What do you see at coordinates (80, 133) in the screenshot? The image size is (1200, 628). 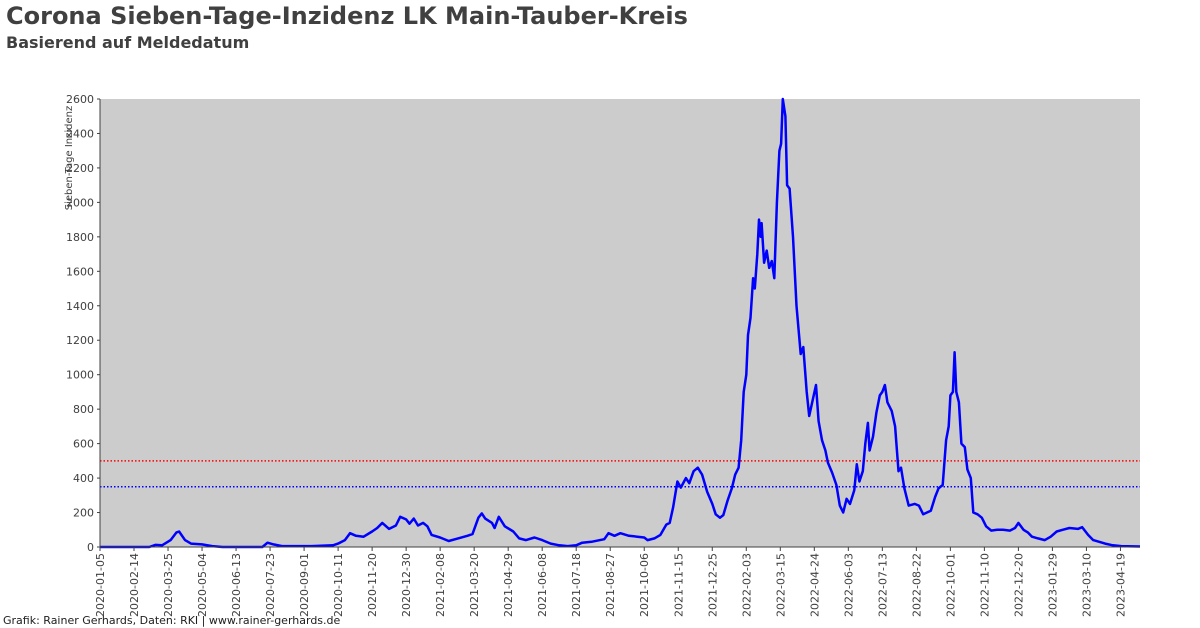 I see `y-tick-label: 2400` at bounding box center [80, 133].